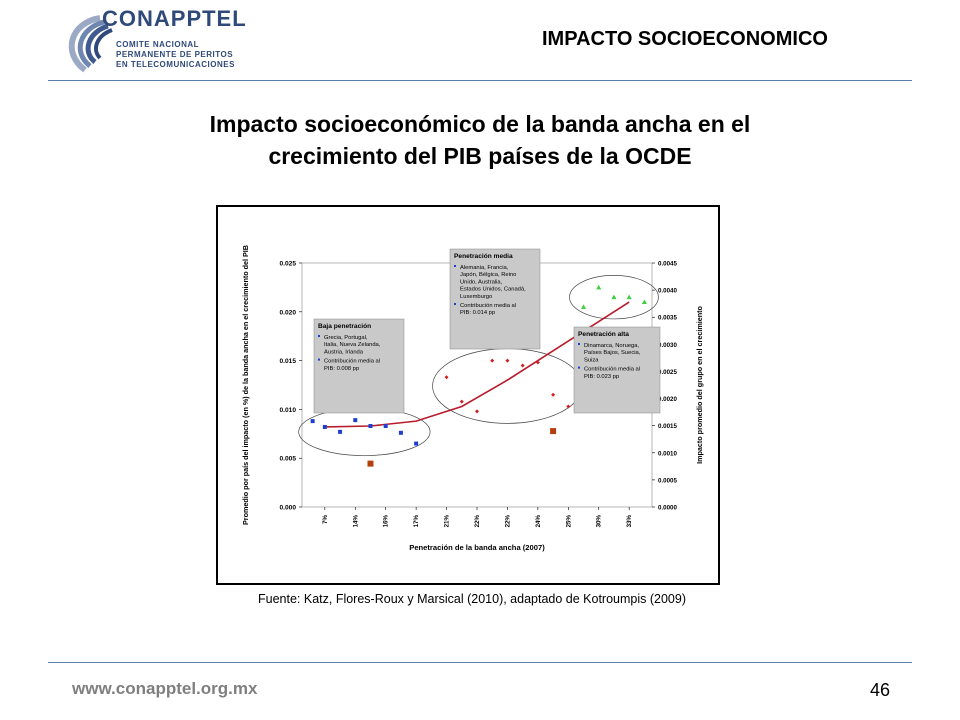  Describe the element at coordinates (685, 39) in the screenshot. I see `section-title: IMPACTO SOCIOECONOMICO` at that location.